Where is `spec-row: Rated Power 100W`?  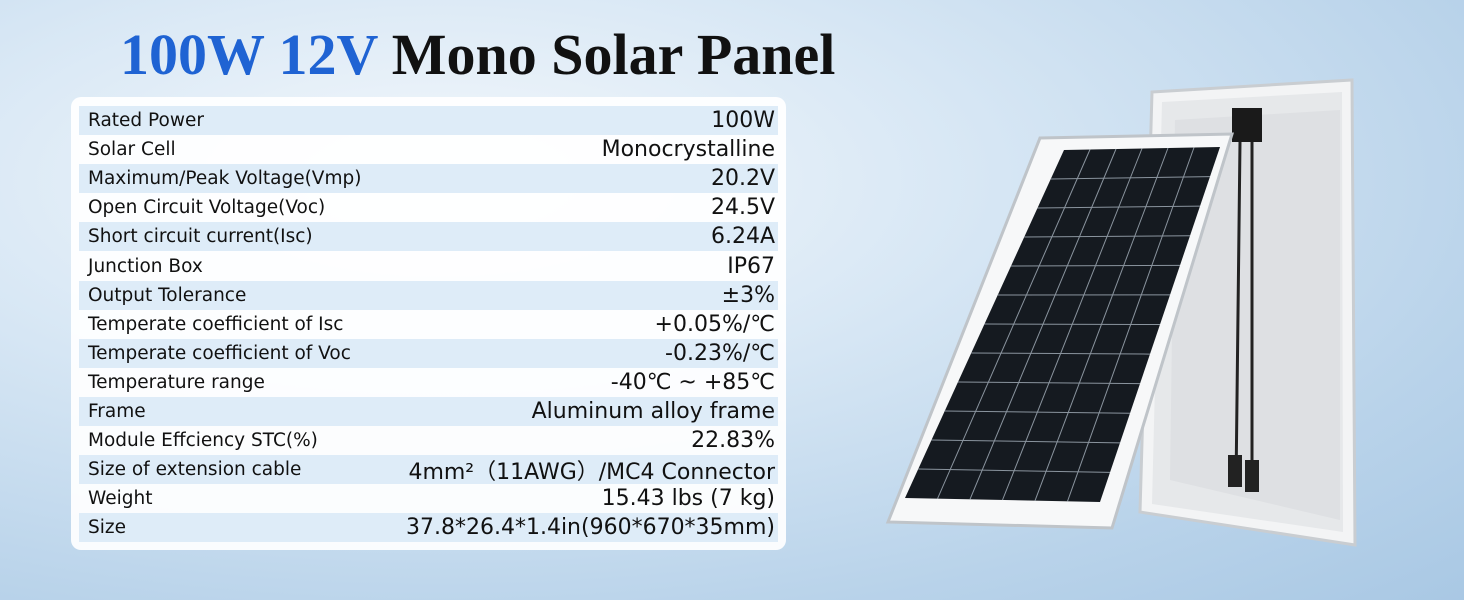 spec-row: Rated Power 100W is located at coordinates (428, 120).